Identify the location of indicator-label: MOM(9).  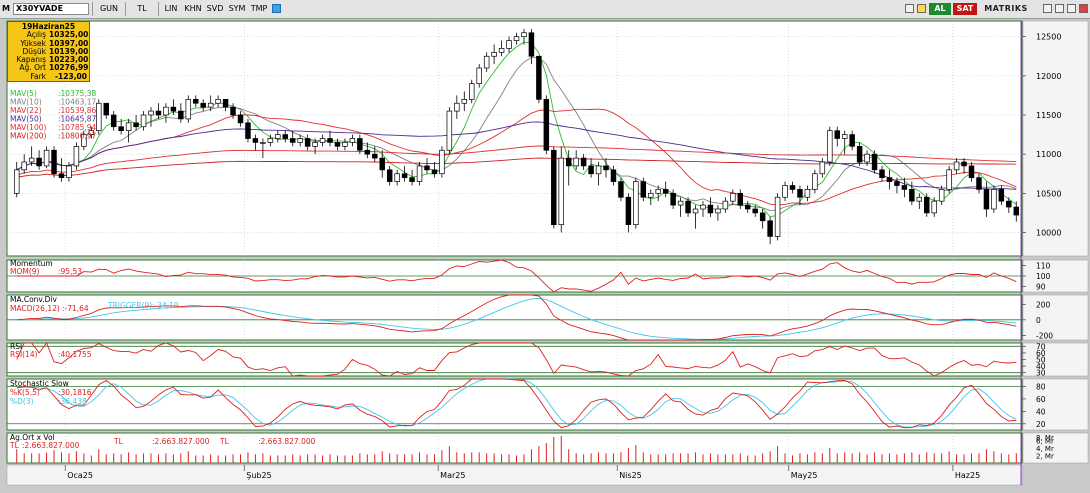
(25, 271).